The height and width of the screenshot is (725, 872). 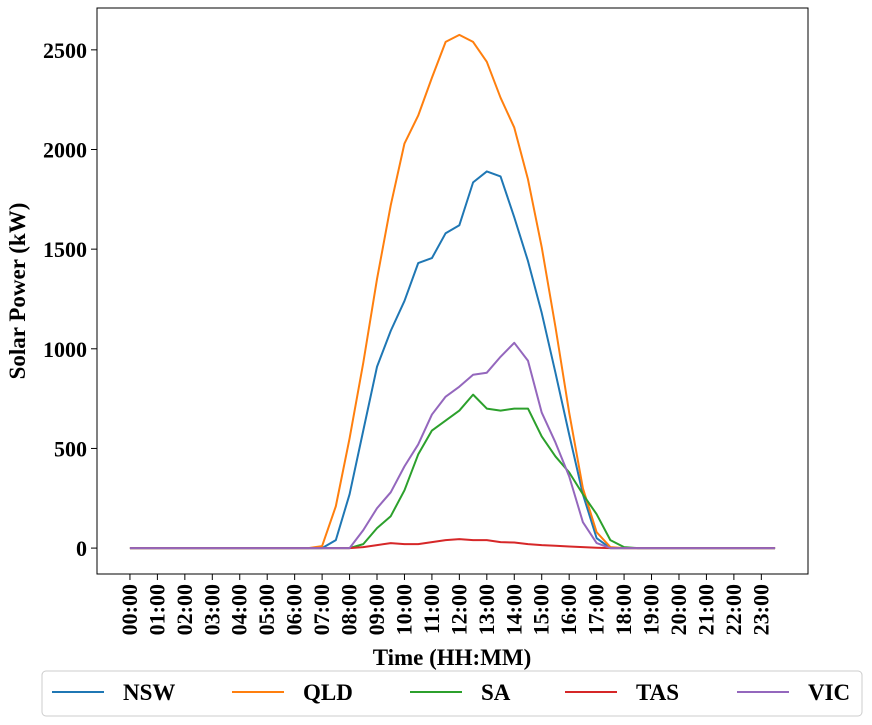 What do you see at coordinates (403, 609) in the screenshot?
I see `x-tick-label: 10:00` at bounding box center [403, 609].